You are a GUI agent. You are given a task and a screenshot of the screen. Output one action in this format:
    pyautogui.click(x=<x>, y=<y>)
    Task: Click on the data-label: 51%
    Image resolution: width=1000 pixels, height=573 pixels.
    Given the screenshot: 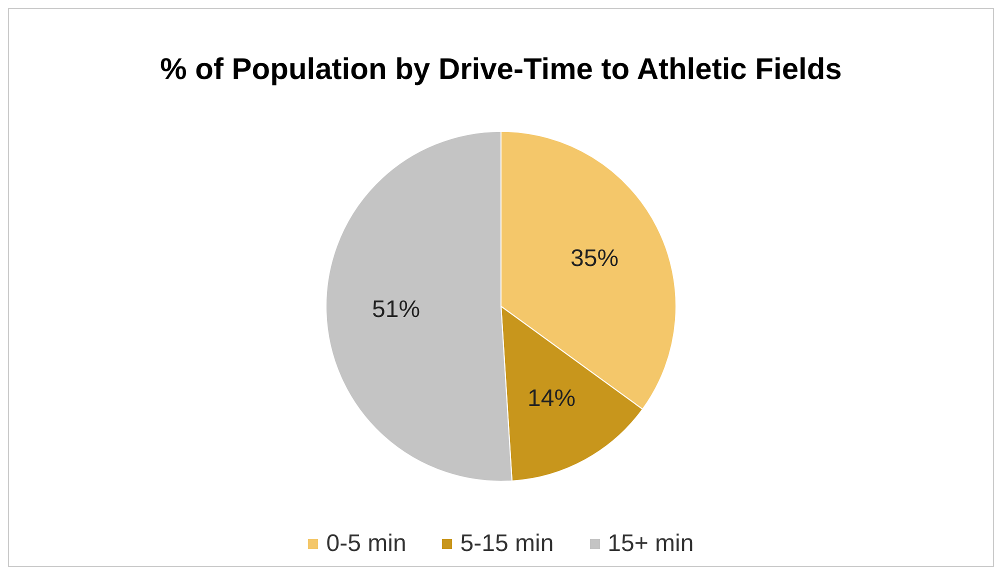 What is the action you would take?
    pyautogui.click(x=396, y=310)
    